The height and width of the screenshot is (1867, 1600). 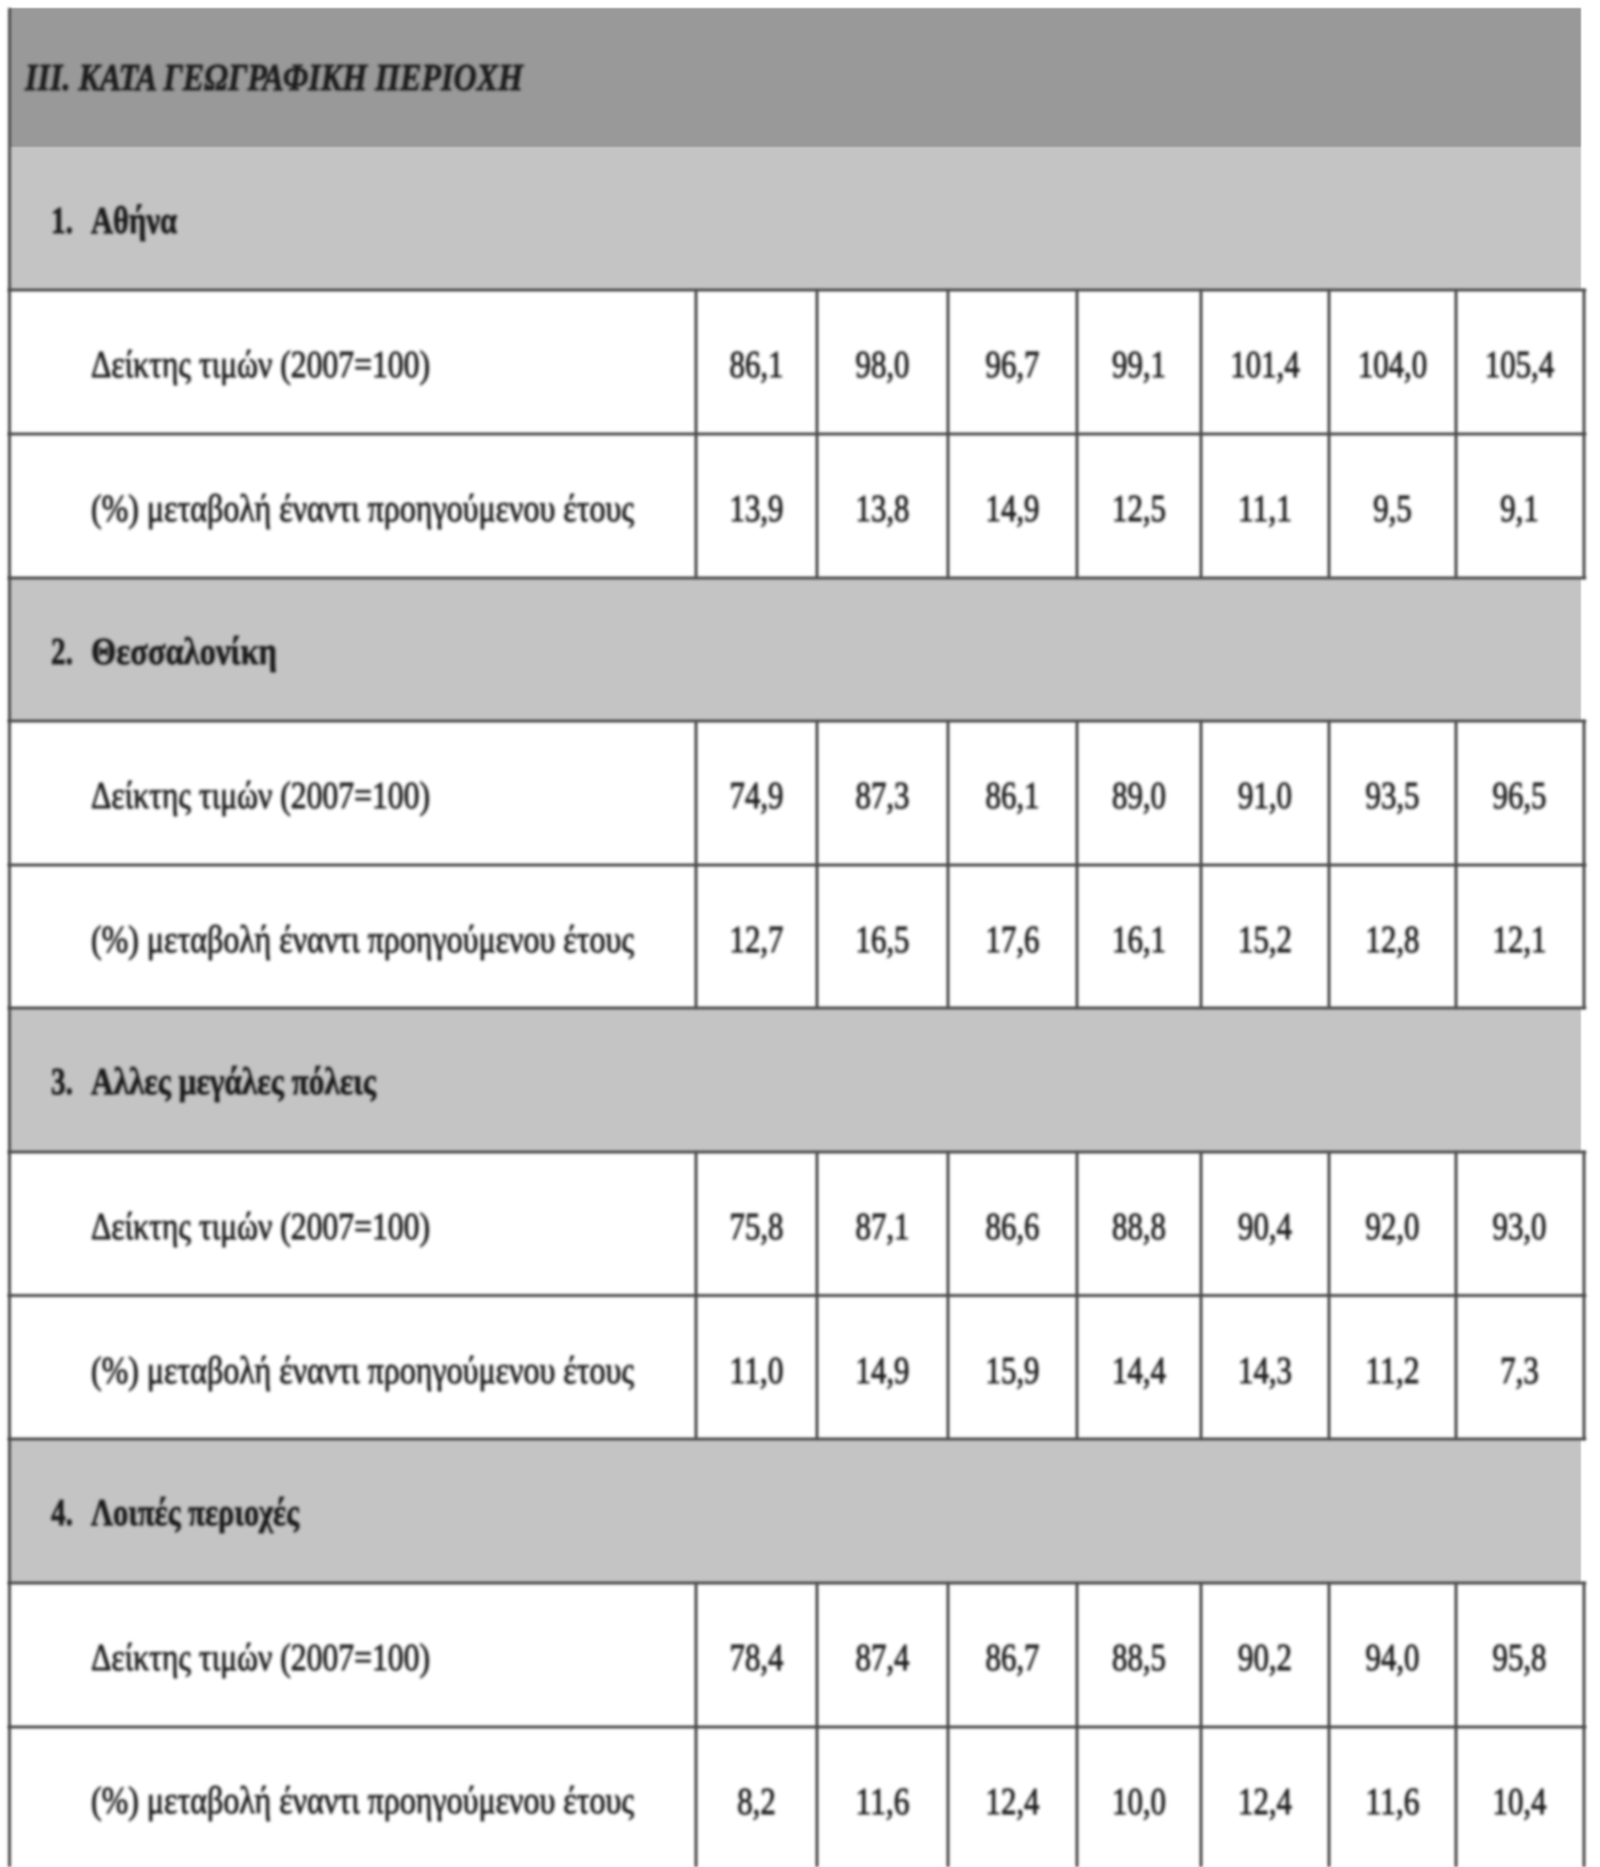 I want to click on svg-text: 91,0, so click(x=1265, y=796).